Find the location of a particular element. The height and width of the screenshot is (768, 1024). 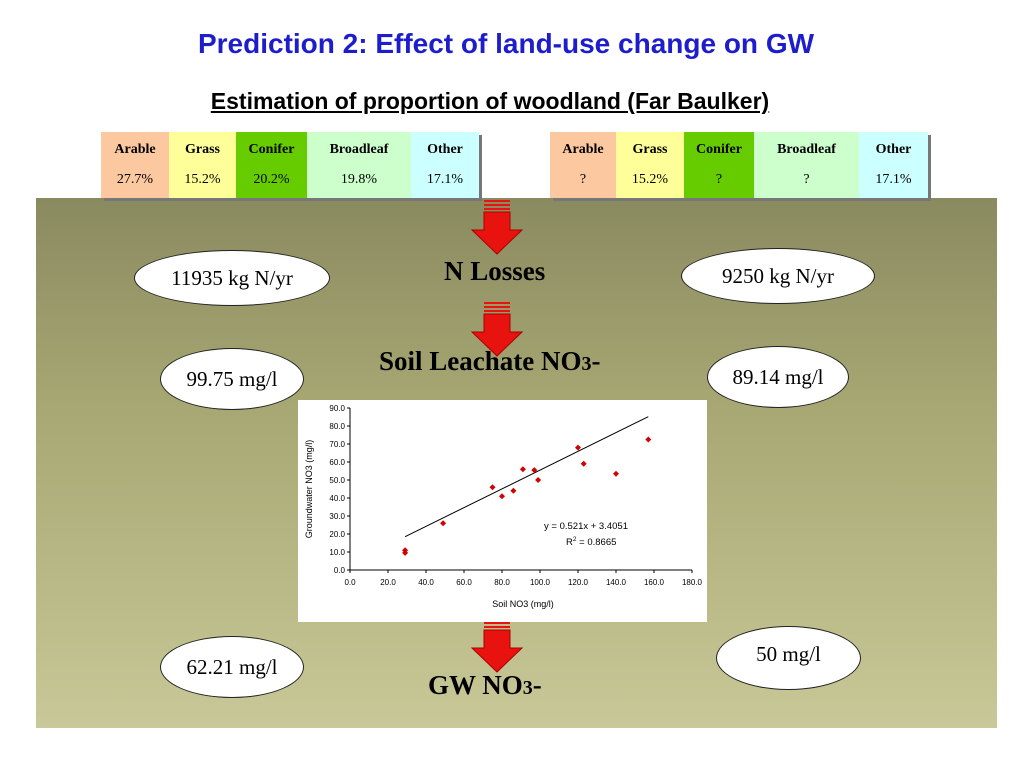

y-tick-label: 0.0 is located at coordinates (340, 570).